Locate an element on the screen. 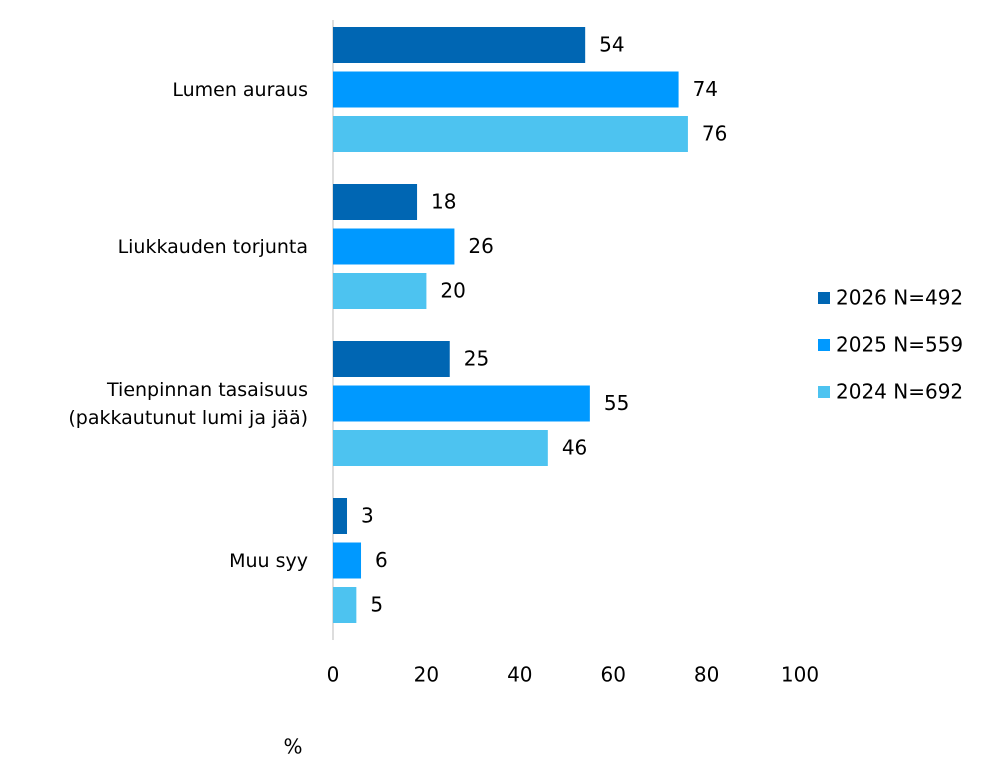  x-tick-label: 60 is located at coordinates (612, 675).